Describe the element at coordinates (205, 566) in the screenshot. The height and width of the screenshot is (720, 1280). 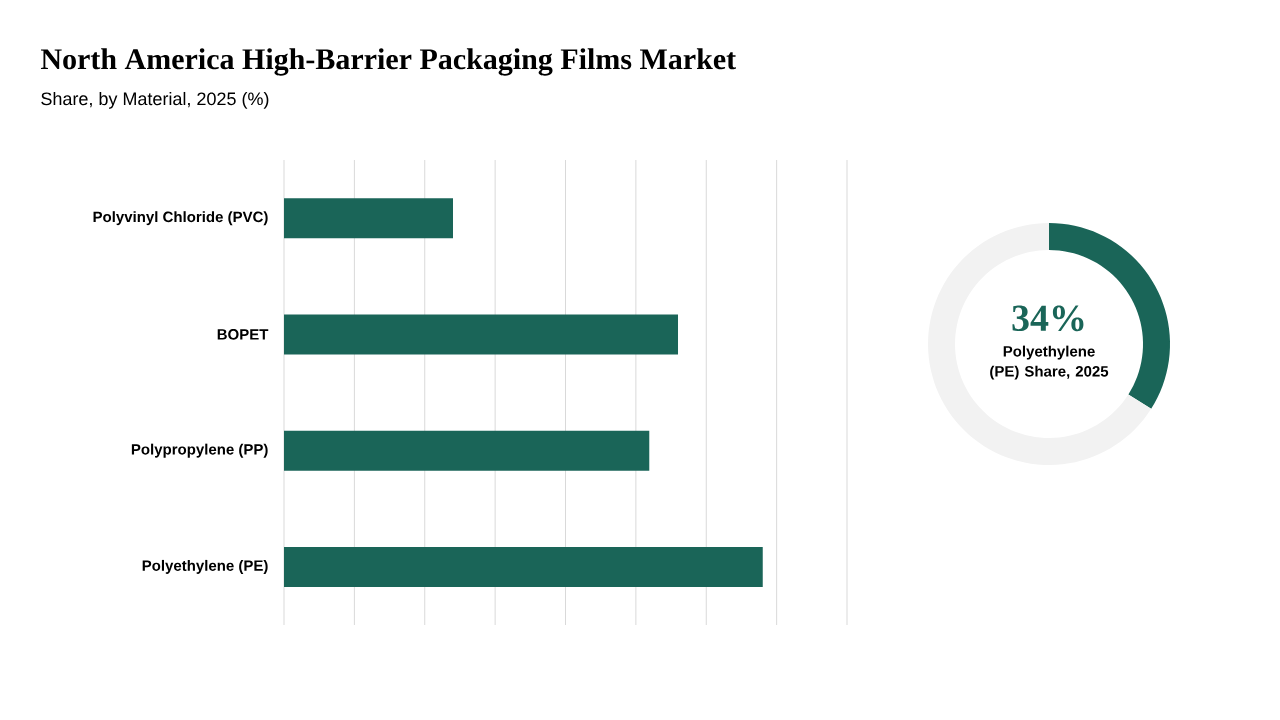
I see `y-tick-label: Polyethylene (PE)` at that location.